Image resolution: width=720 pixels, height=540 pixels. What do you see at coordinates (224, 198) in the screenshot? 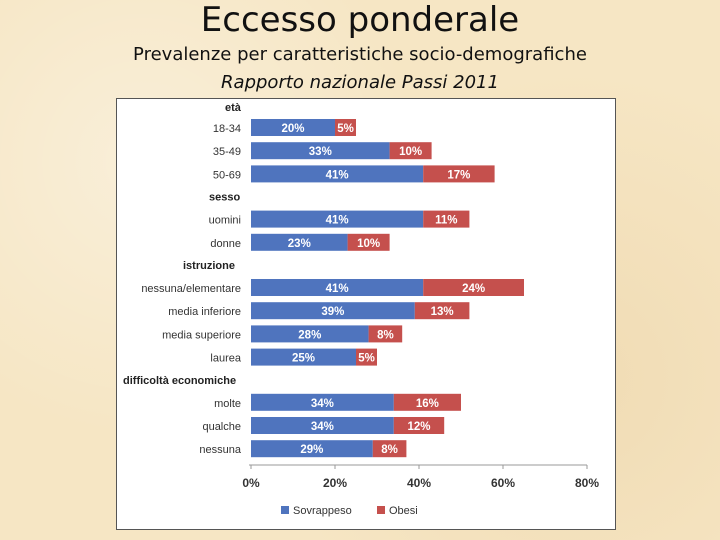
I see `group-header: sesso` at bounding box center [224, 198].